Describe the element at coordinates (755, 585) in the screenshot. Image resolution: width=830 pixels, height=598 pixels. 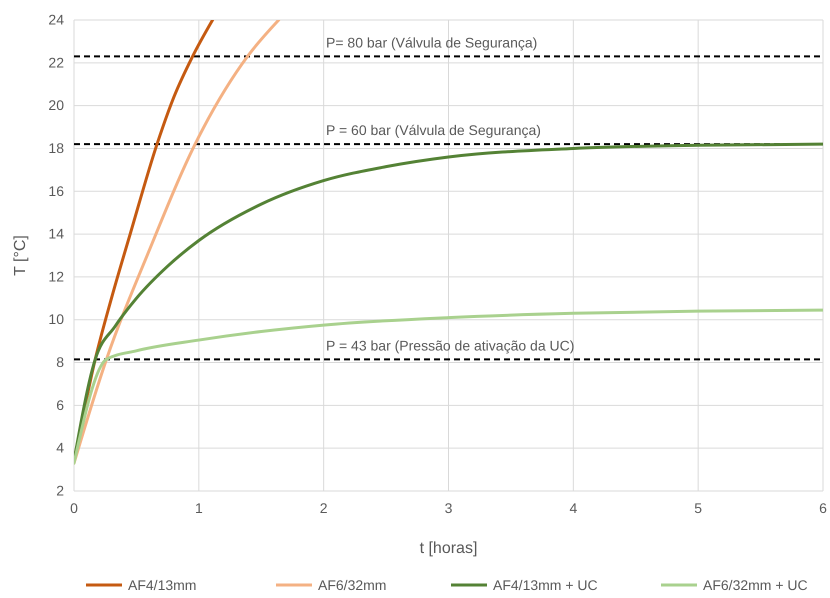
I see `legend-label: AF6/32mm + UC` at that location.